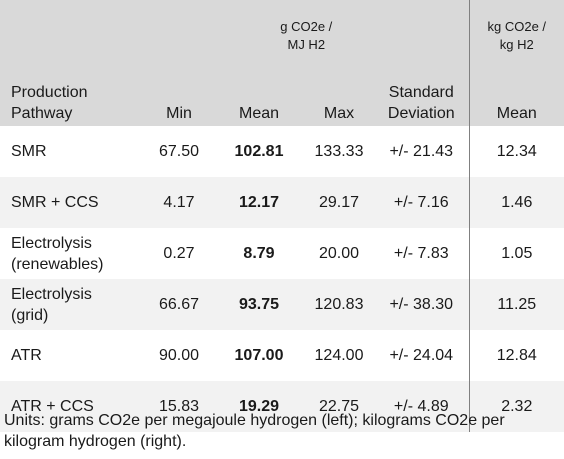 The width and height of the screenshot is (564, 459). I want to click on cell-std: +/- 7.16, so click(422, 202).